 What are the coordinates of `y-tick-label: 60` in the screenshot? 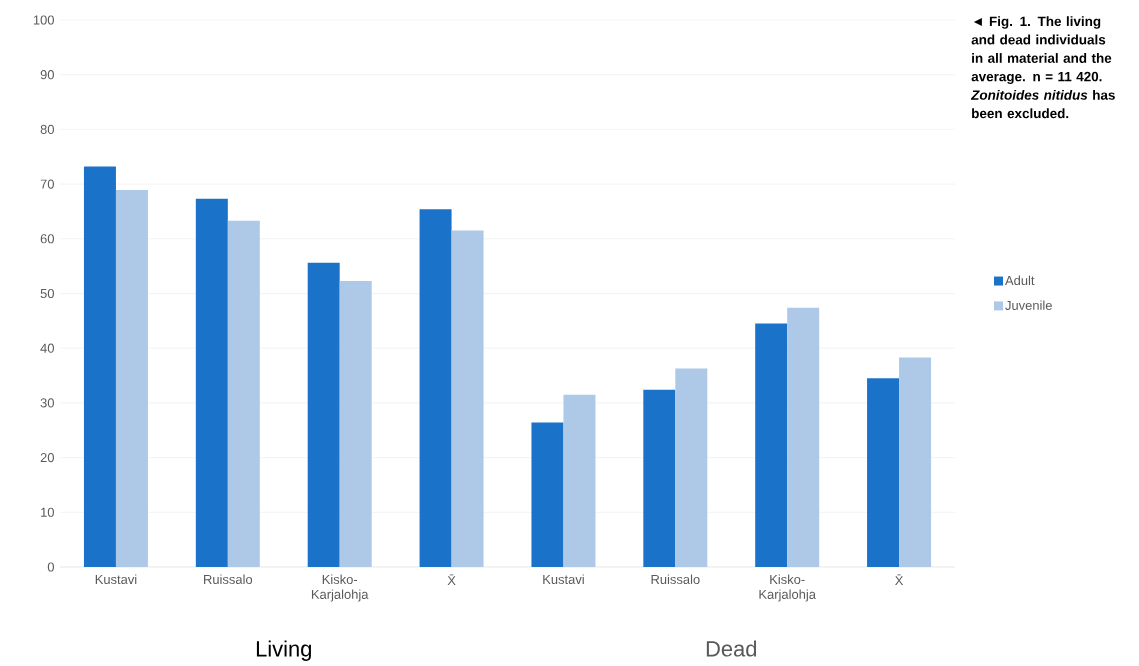 It's located at (47, 239).